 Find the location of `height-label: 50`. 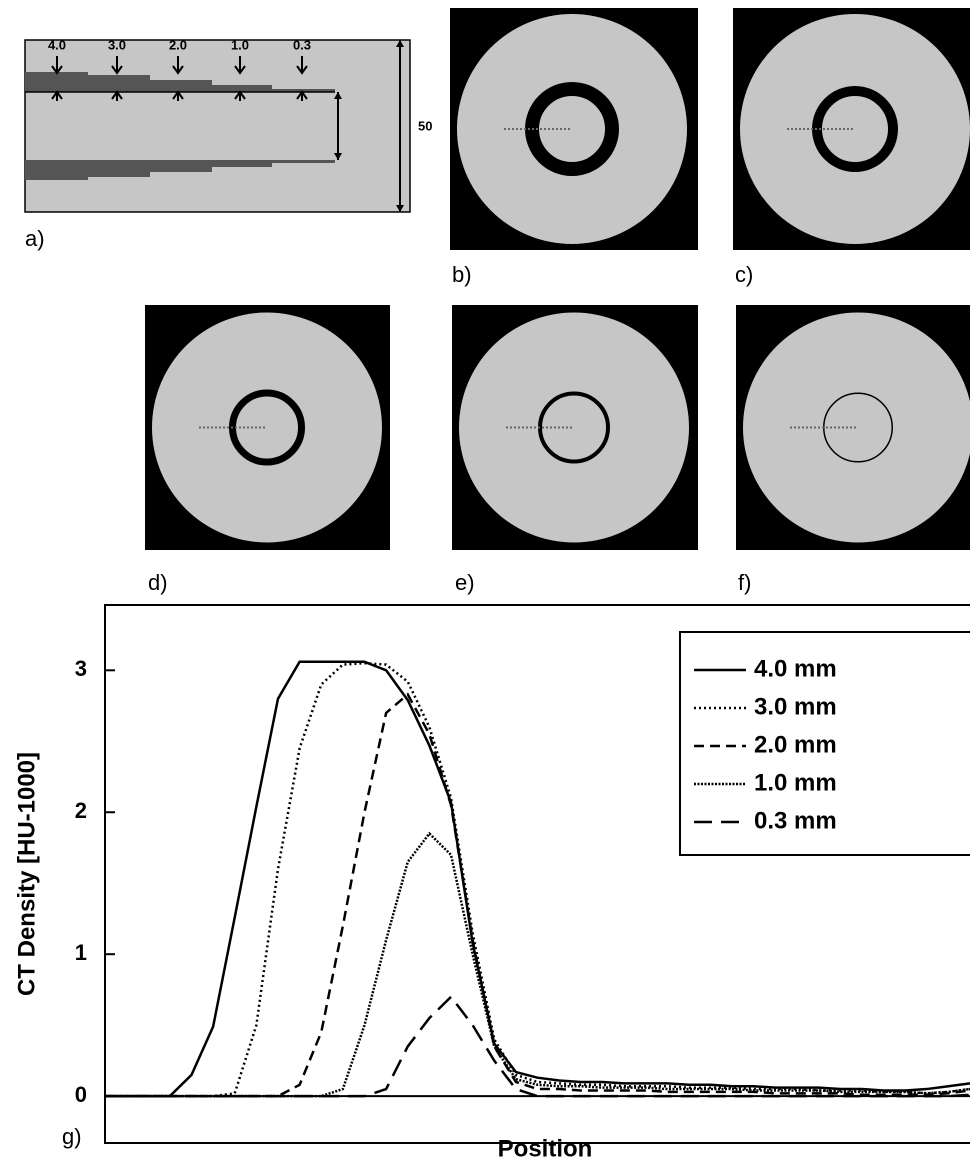

height-label: 50 is located at coordinates (425, 125).